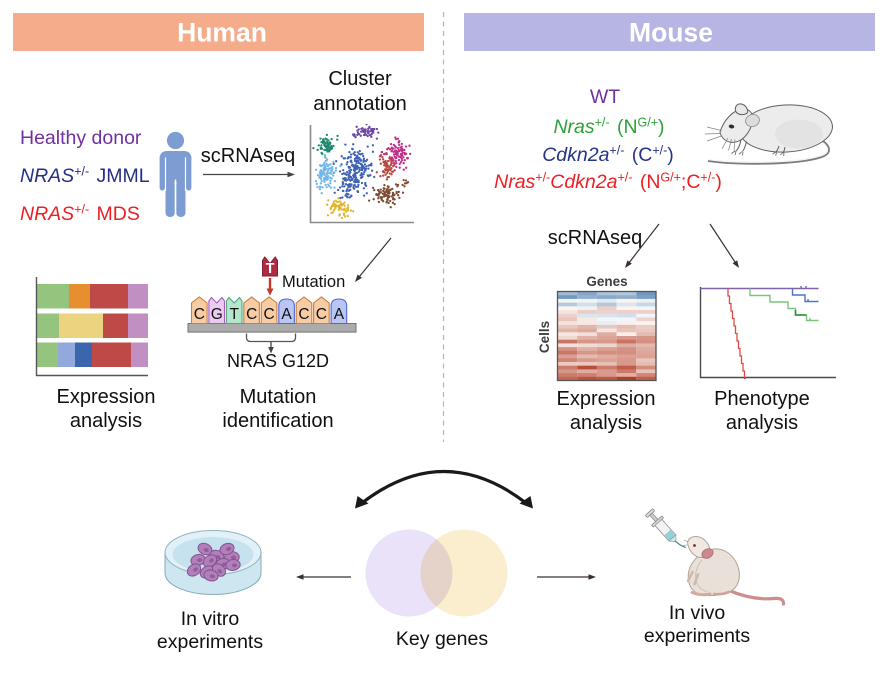 The image size is (886, 683). I want to click on svg-text: Phenotype, so click(762, 399).